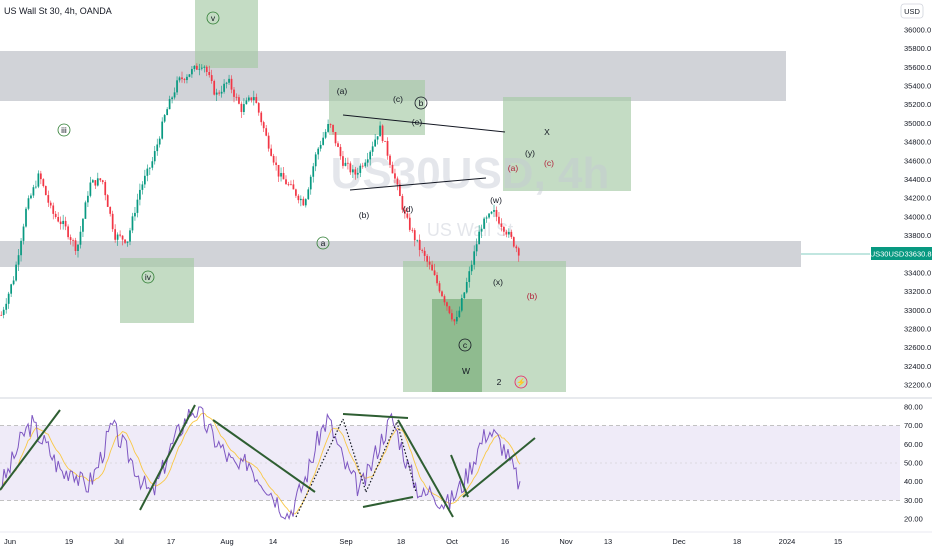  Describe the element at coordinates (521, 382) in the screenshot. I see `lightning-icon` at that location.